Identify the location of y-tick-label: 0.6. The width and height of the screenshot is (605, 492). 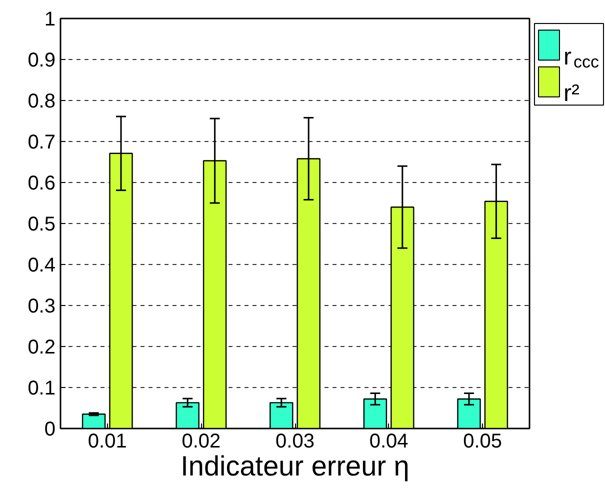
(42, 183).